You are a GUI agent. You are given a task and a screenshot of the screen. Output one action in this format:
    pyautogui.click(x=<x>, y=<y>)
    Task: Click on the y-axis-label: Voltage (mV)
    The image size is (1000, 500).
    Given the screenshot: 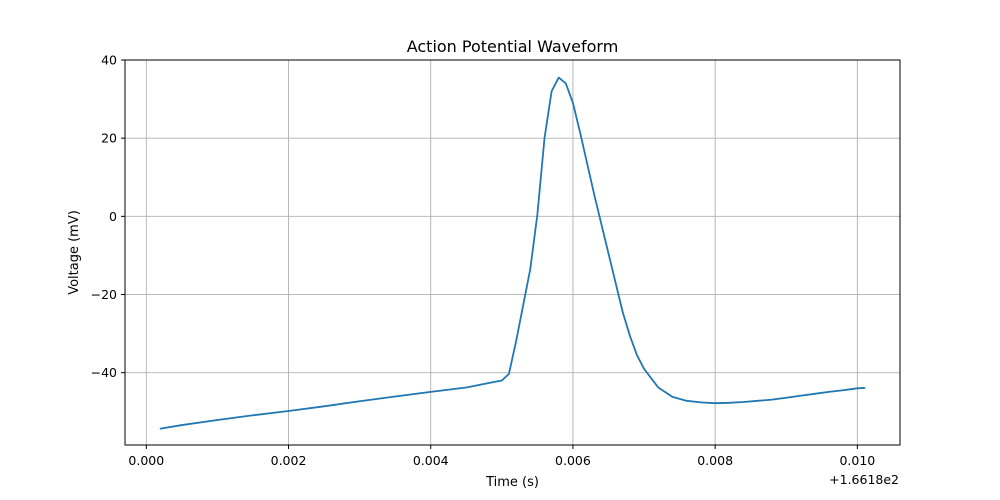 What is the action you would take?
    pyautogui.click(x=74, y=252)
    